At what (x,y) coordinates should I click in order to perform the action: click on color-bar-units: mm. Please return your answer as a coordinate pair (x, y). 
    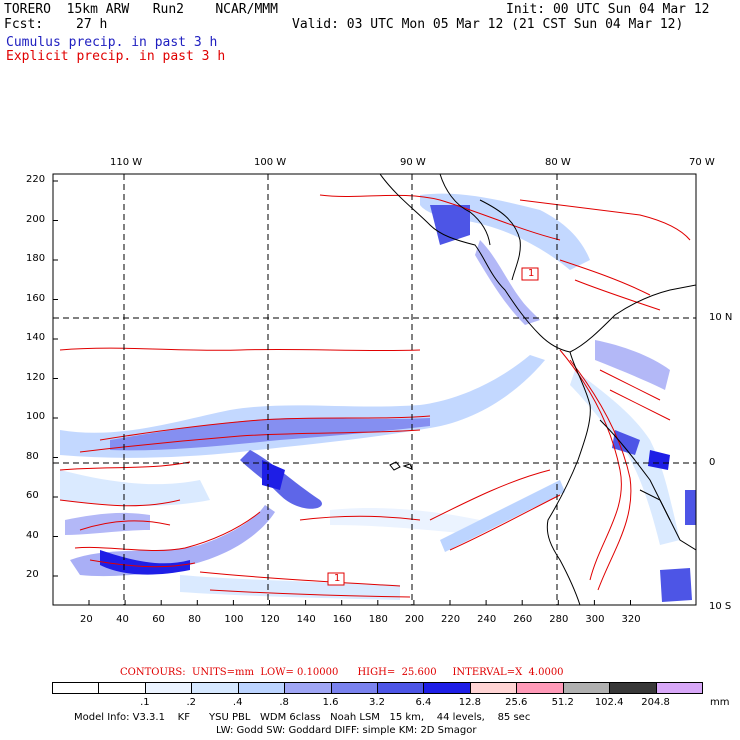
    Looking at the image, I should click on (720, 702).